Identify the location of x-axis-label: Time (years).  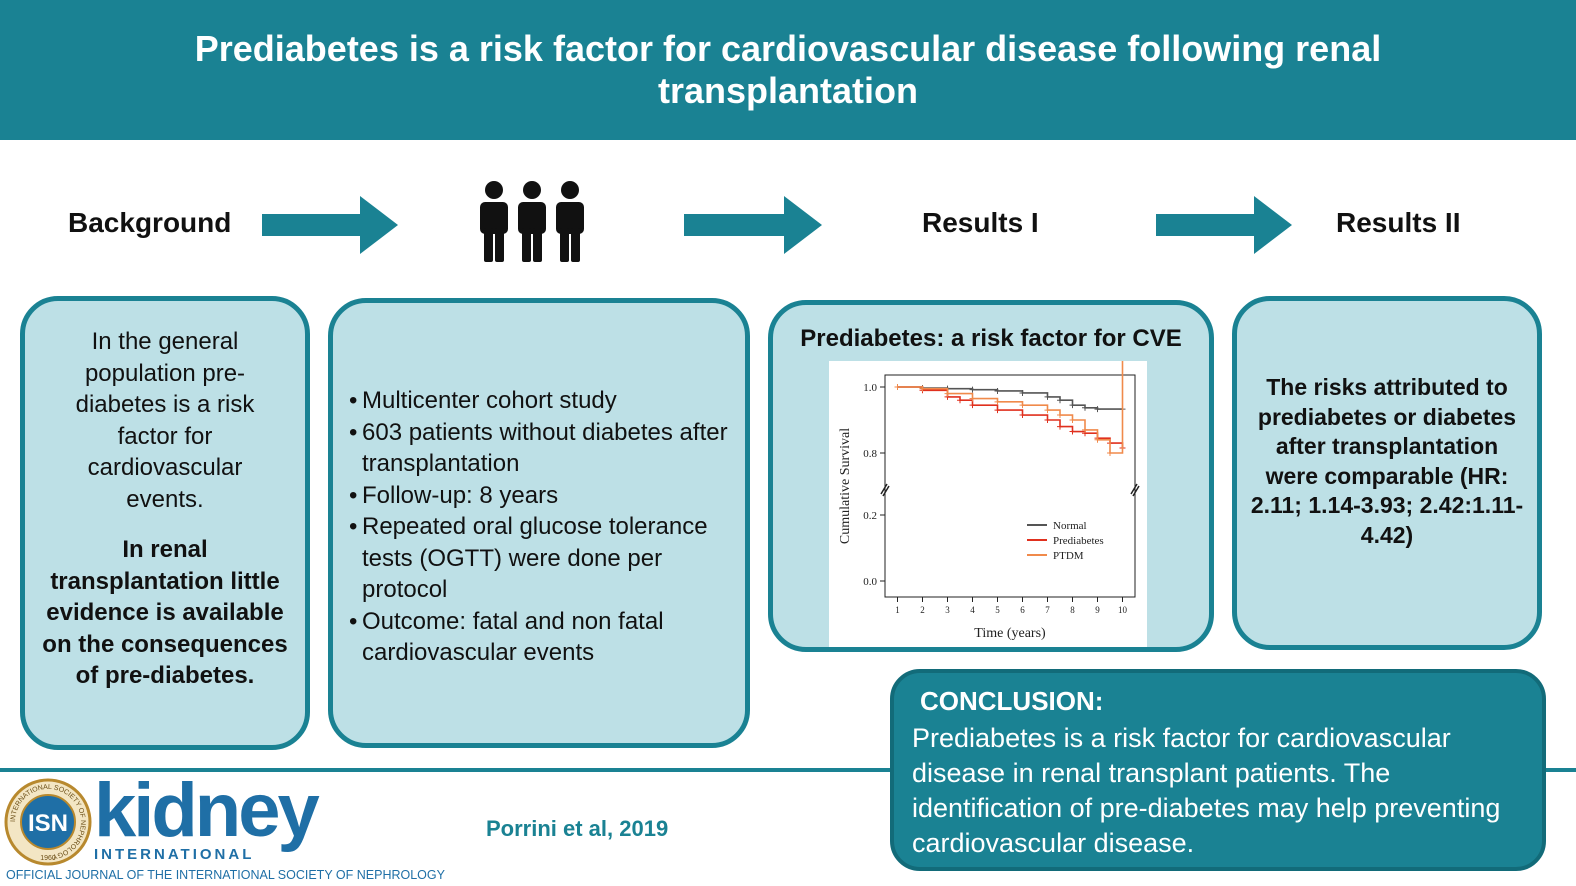
(1010, 633).